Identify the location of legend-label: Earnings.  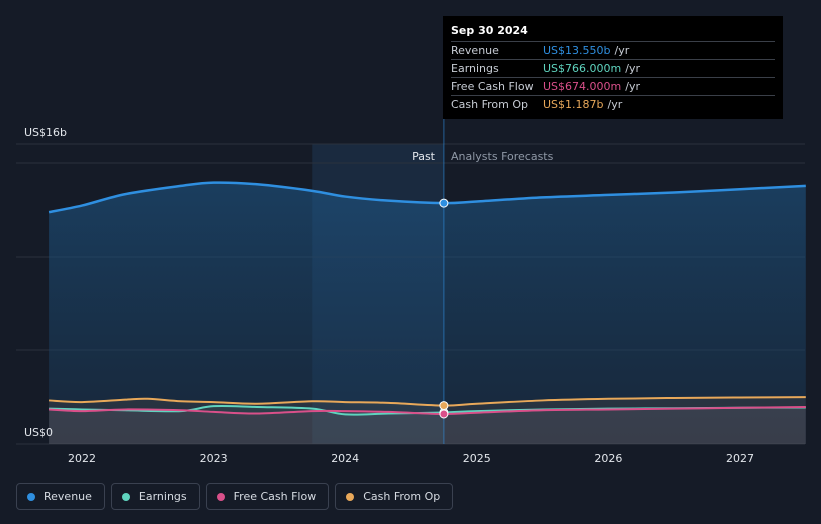
(162, 496).